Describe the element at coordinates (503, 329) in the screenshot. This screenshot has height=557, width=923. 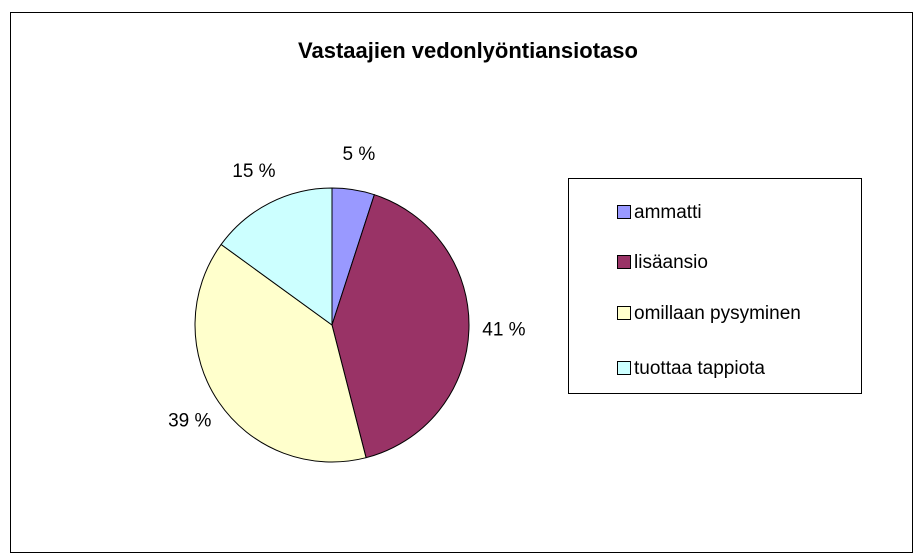
I see `data-label: 41 %` at that location.